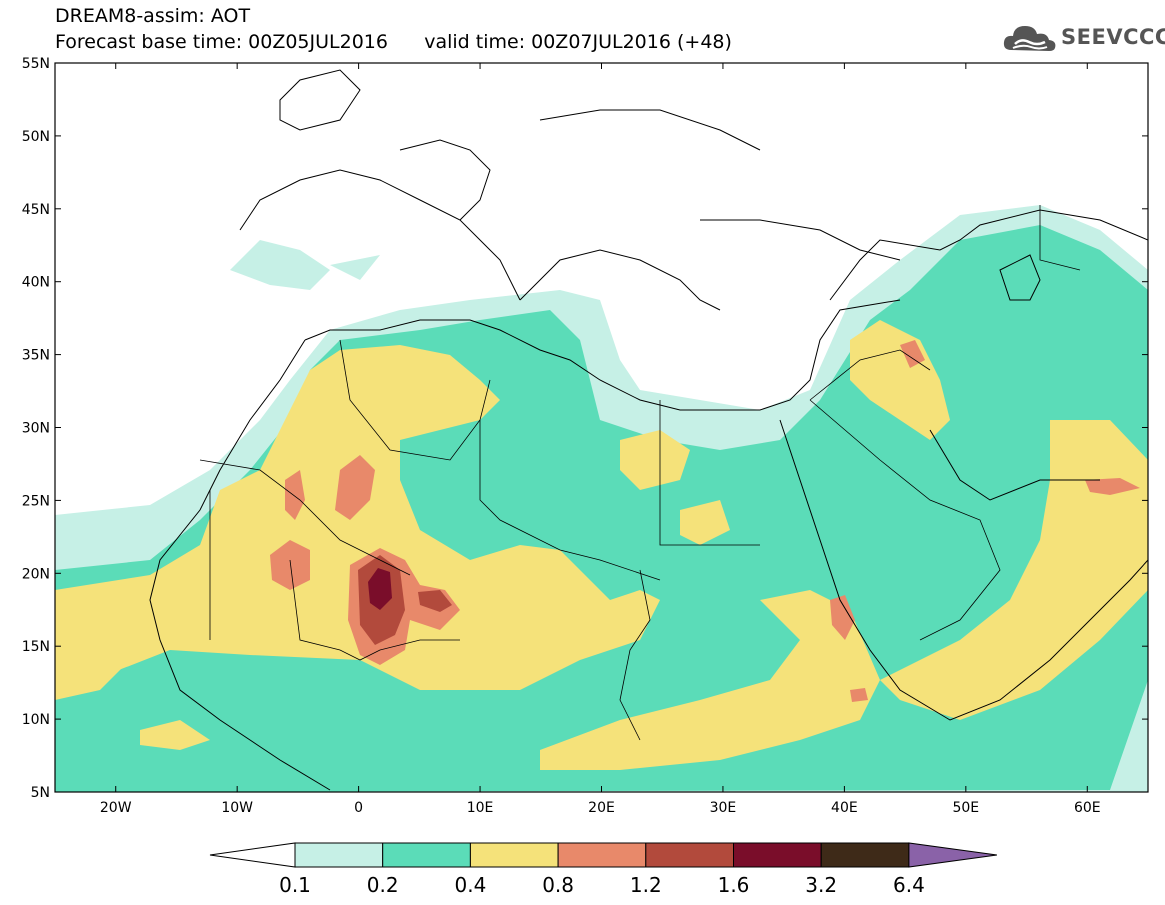 The image size is (1165, 905). Describe the element at coordinates (36, 210) in the screenshot. I see `lat-tick-label: 45N` at that location.